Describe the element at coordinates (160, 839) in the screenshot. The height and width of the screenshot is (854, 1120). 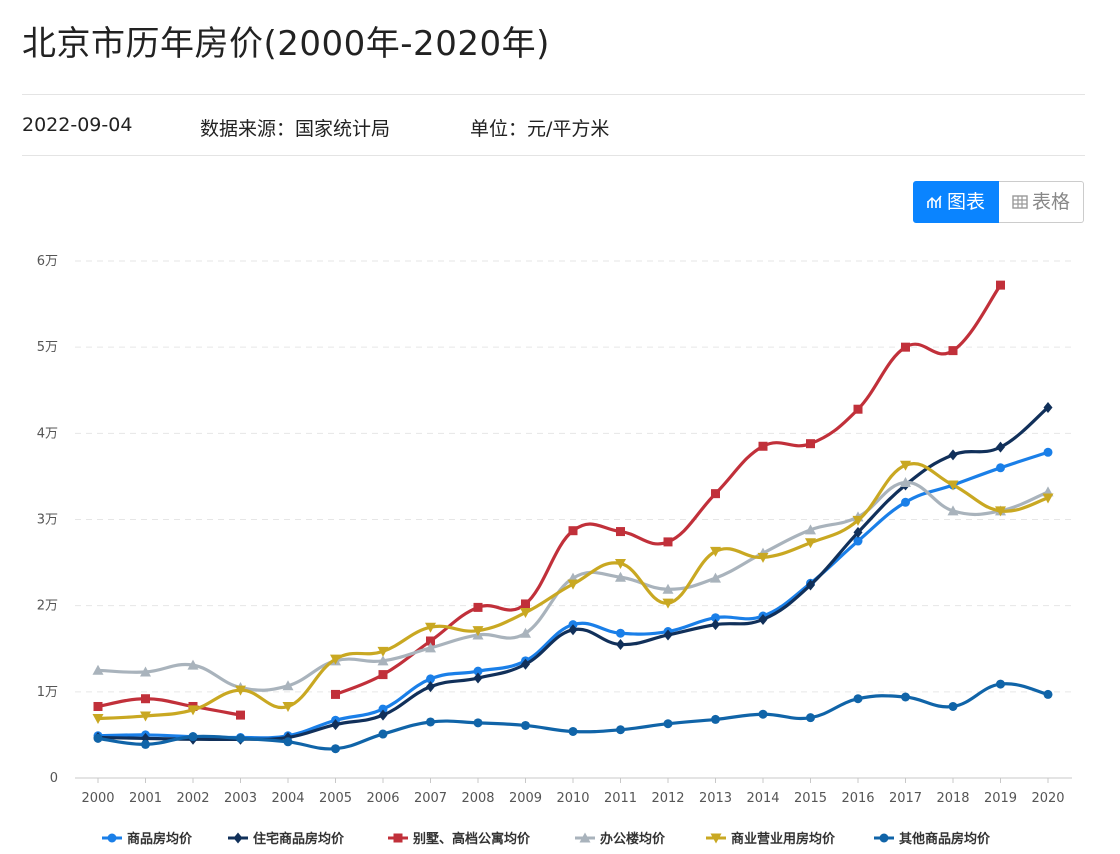
I see `legend-label: 商品房均价` at that location.